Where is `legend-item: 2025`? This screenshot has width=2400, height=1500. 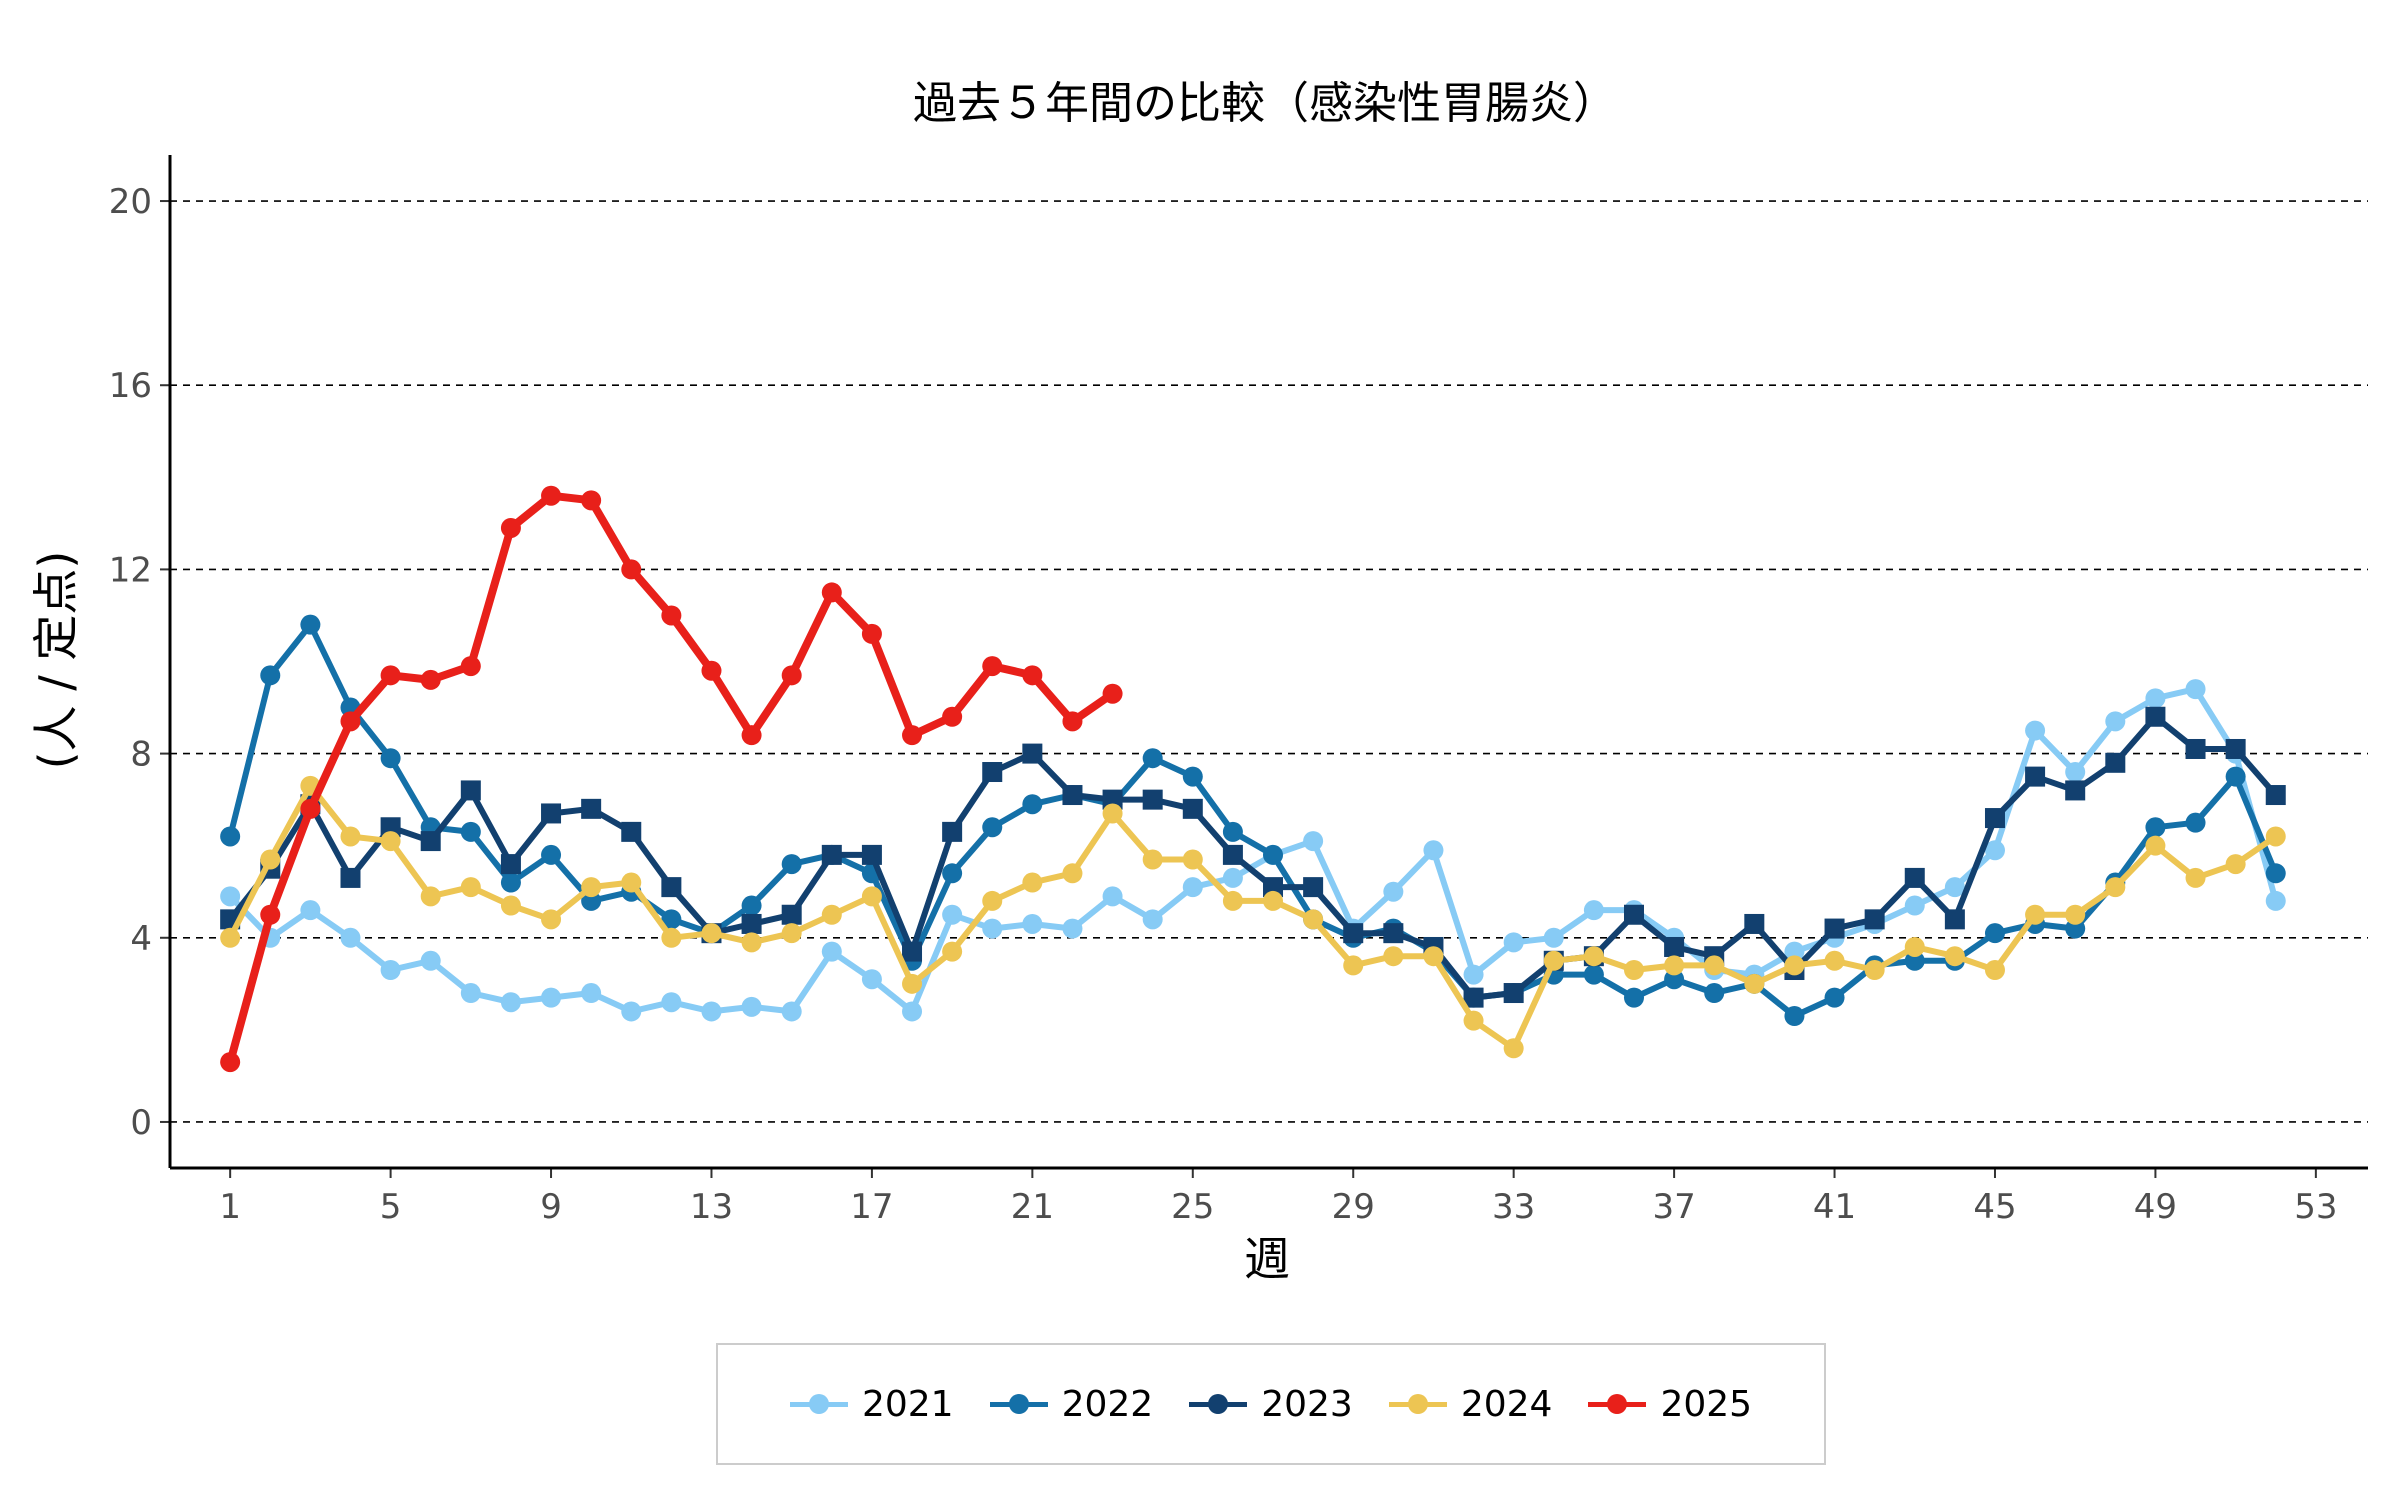 legend-item: 2025 is located at coordinates (1670, 1404).